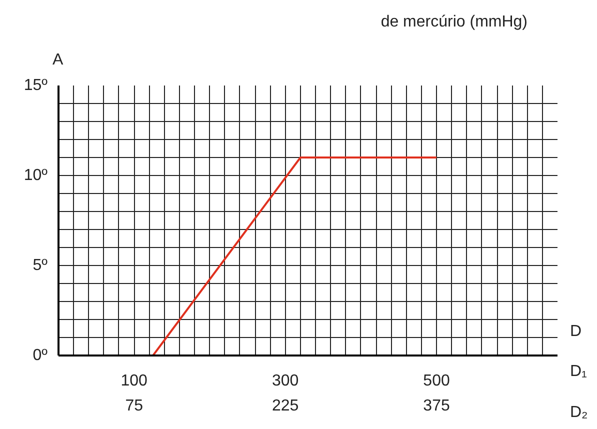 This screenshot has width=597, height=429. What do you see at coordinates (454, 22) in the screenshot?
I see `chart-title: de mercúrio (mmHg)` at bounding box center [454, 22].